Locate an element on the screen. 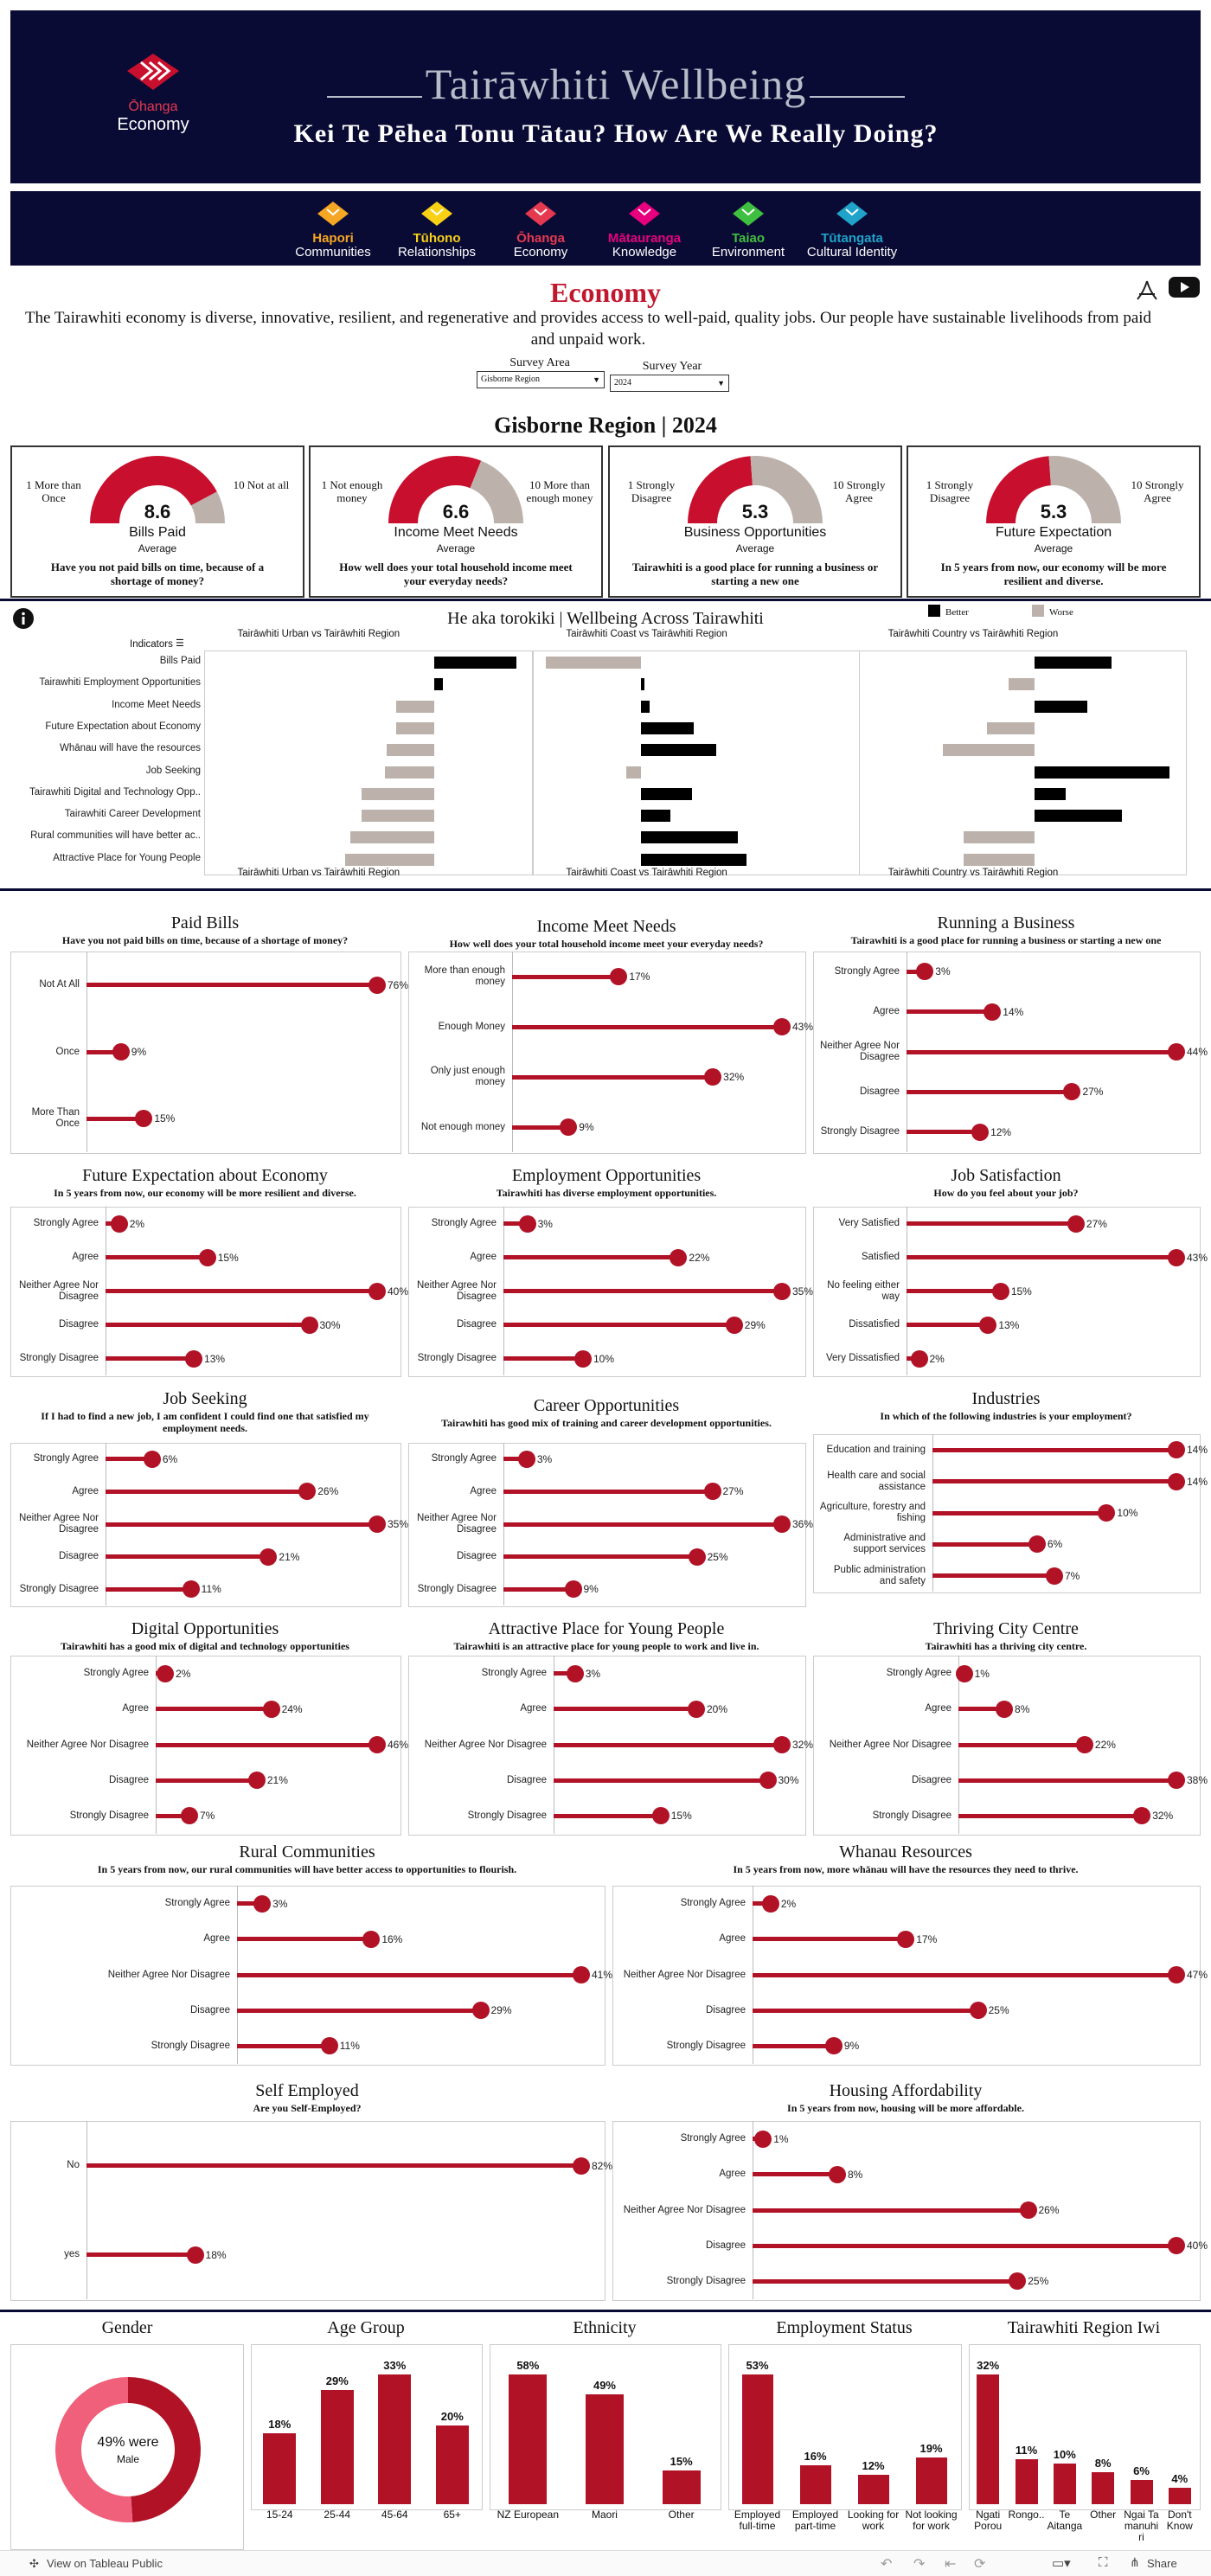  nav-item-environment: Taiao Environment is located at coordinates (748, 230).